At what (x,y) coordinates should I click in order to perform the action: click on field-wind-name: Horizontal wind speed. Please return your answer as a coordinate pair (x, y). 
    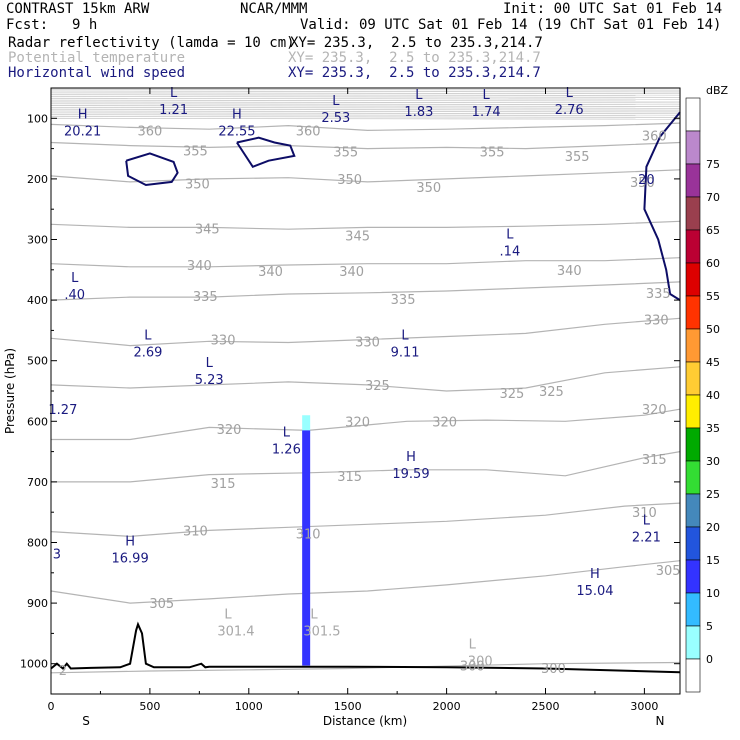
    Looking at the image, I should click on (97, 73).